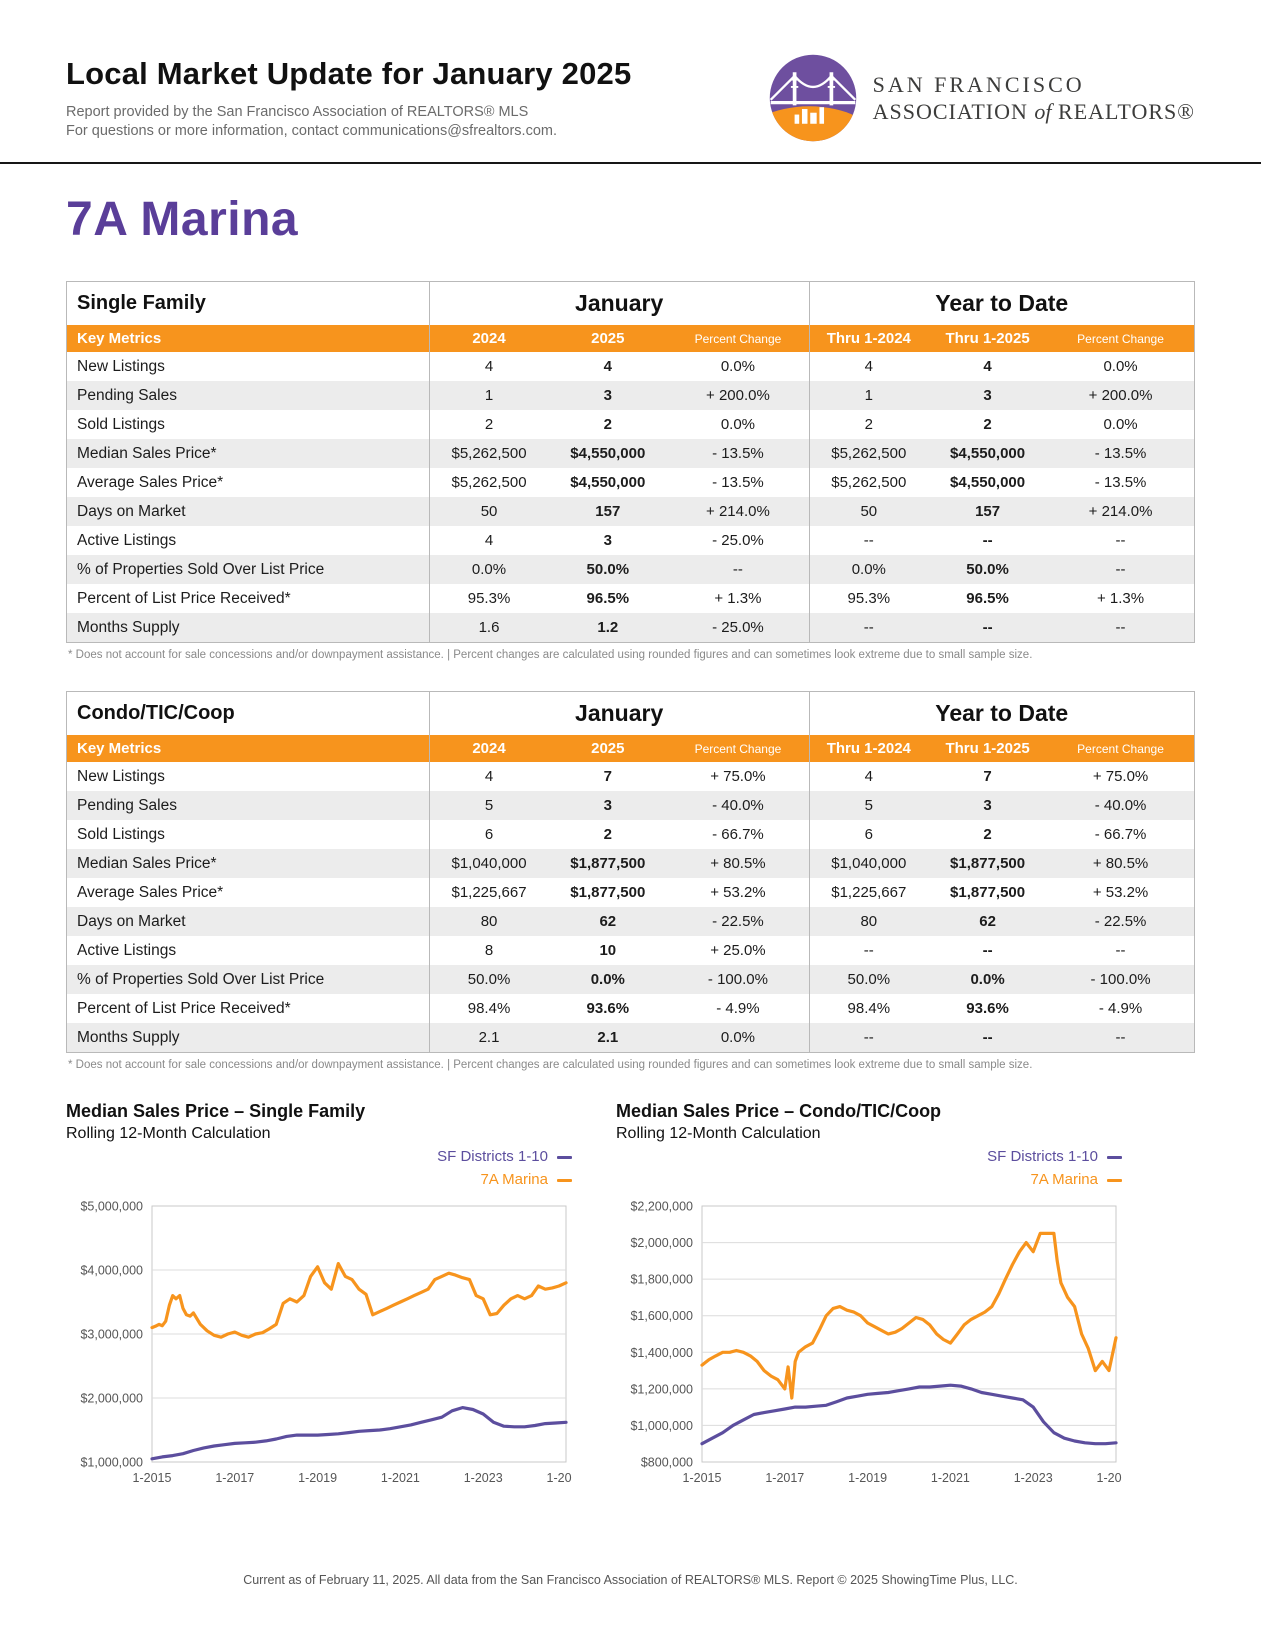  Describe the element at coordinates (128, 627) in the screenshot. I see `metric-label: Months Supply` at that location.